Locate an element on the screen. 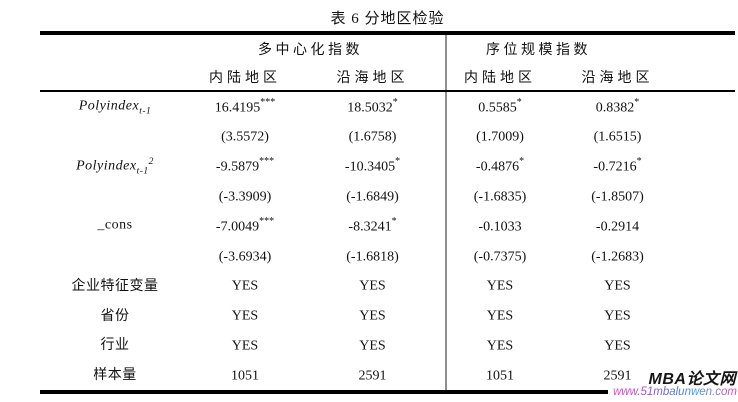  row-label: 行业 is located at coordinates (115, 345).